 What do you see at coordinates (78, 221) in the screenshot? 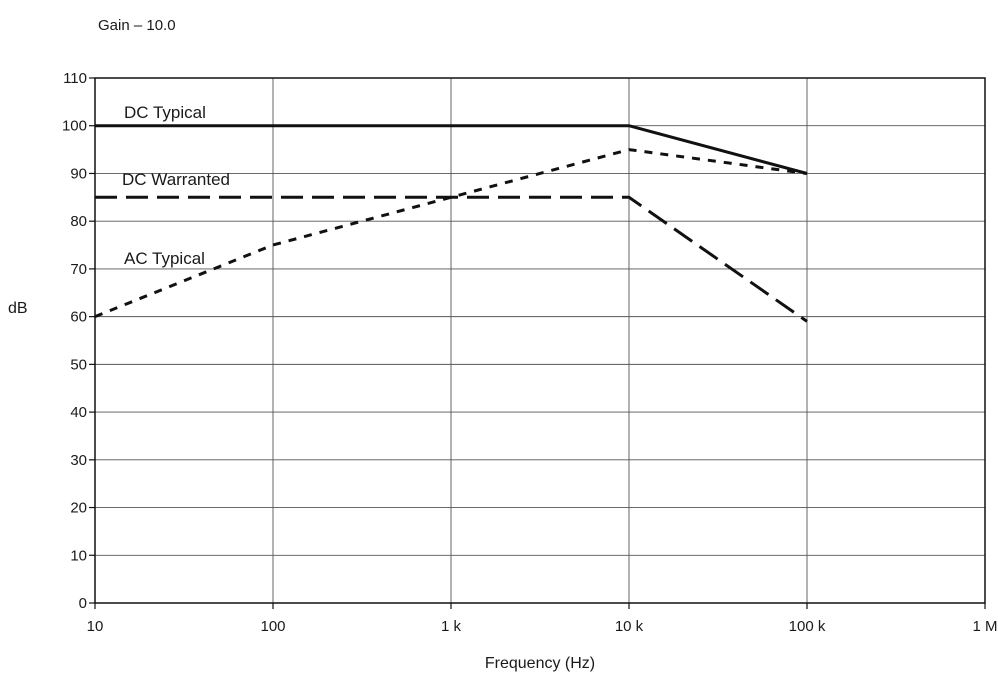
I see `y-tick-label: 80` at bounding box center [78, 221].